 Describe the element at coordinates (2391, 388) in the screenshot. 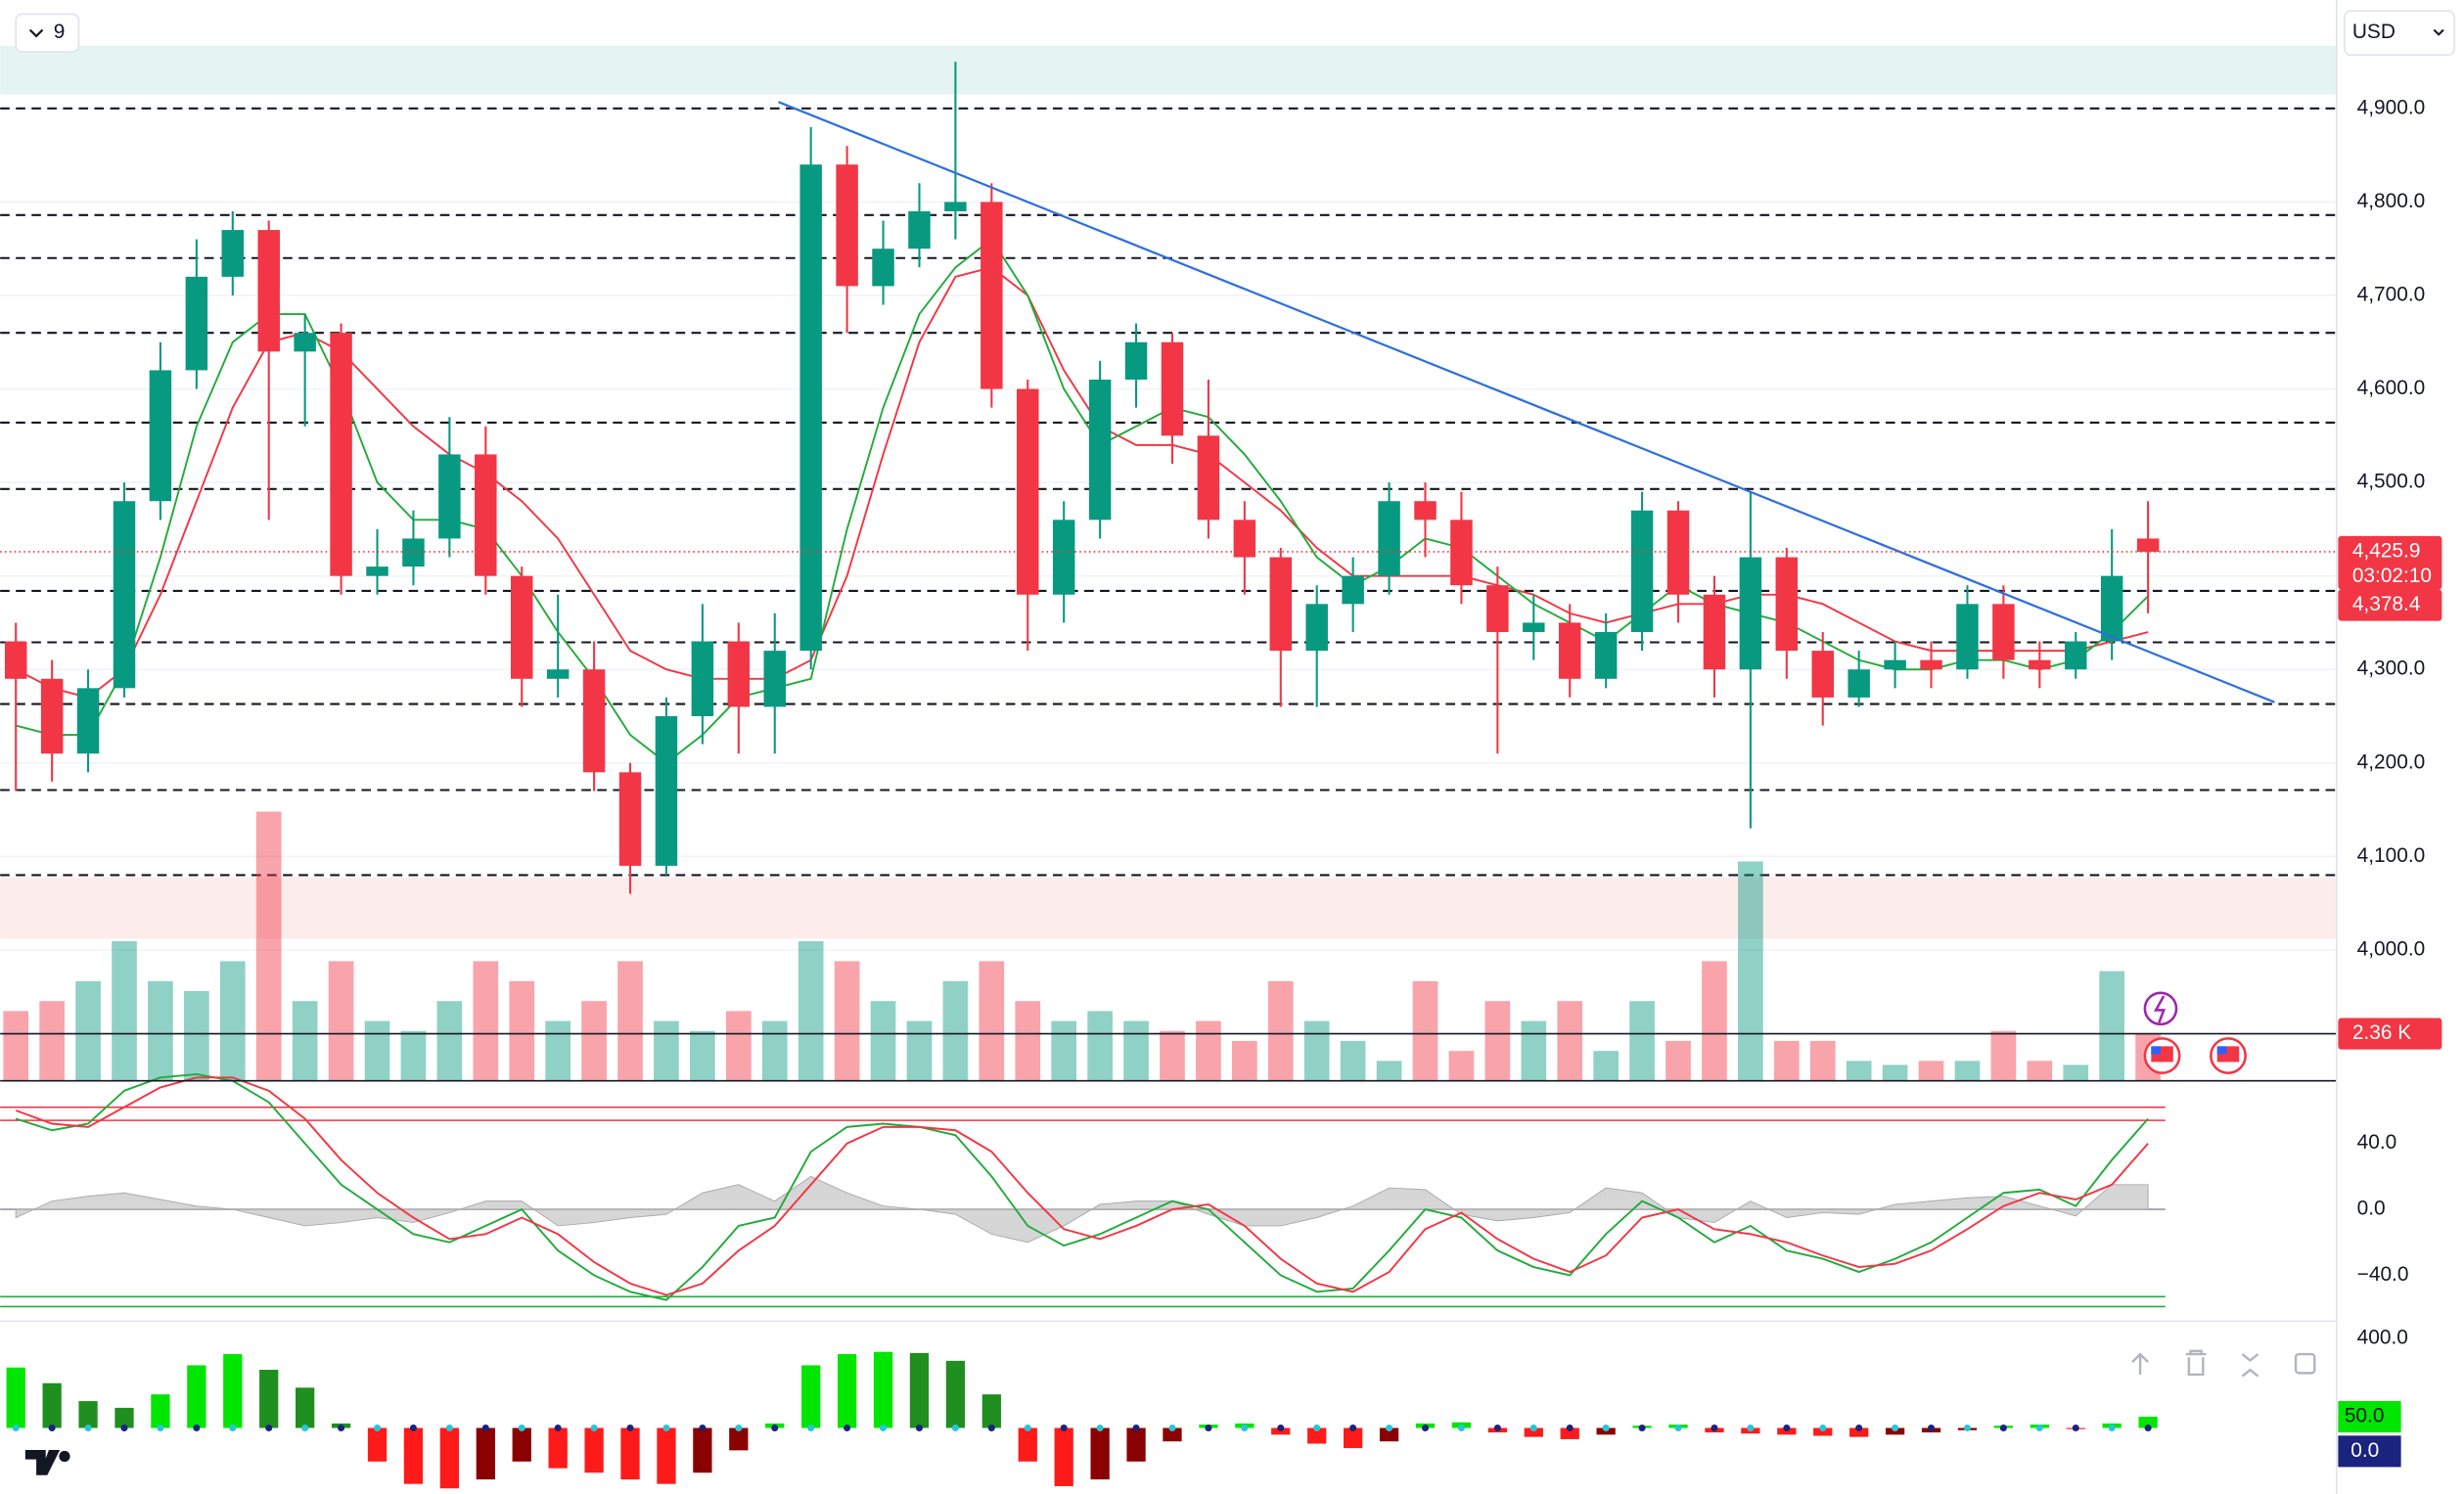

I see `y-tick-label: 4,600.0` at that location.